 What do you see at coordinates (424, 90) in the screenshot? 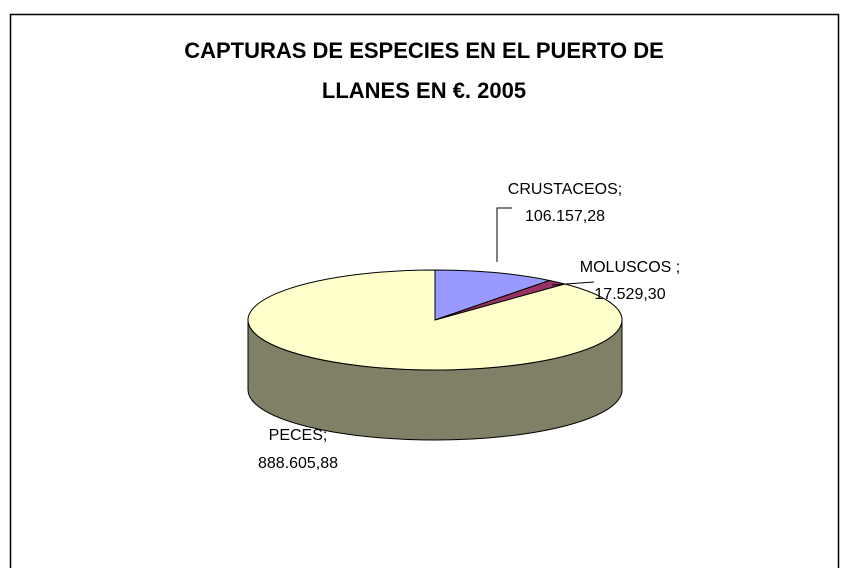
I see `chart-title: LLANES EN €. 2005` at bounding box center [424, 90].